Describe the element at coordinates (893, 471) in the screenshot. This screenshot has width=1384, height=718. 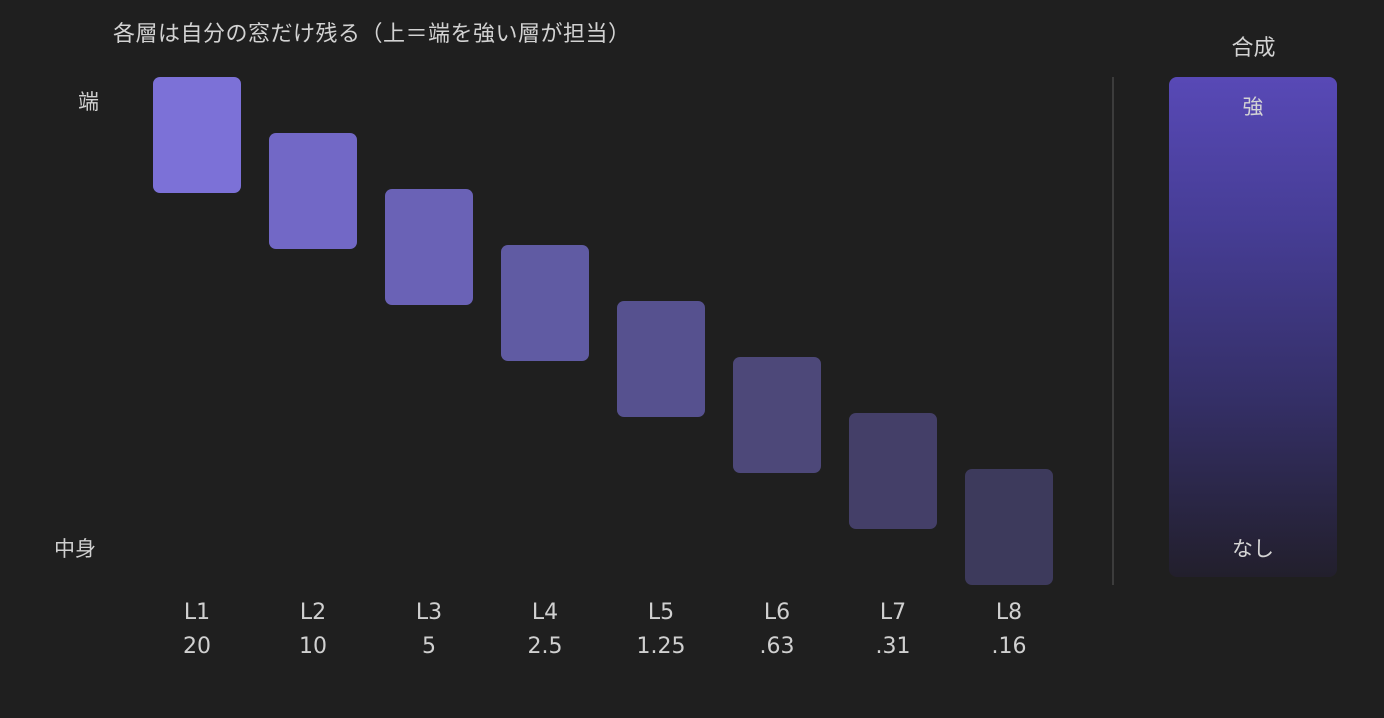
I see `layer-tile-l7` at that location.